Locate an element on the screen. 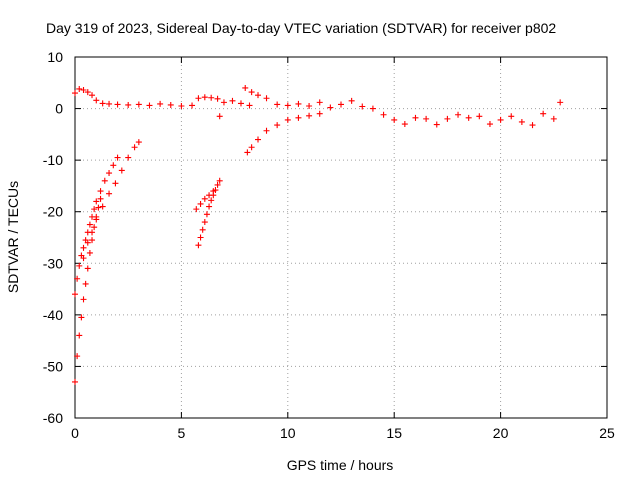  y-tick-label: -30 is located at coordinates (53, 263).